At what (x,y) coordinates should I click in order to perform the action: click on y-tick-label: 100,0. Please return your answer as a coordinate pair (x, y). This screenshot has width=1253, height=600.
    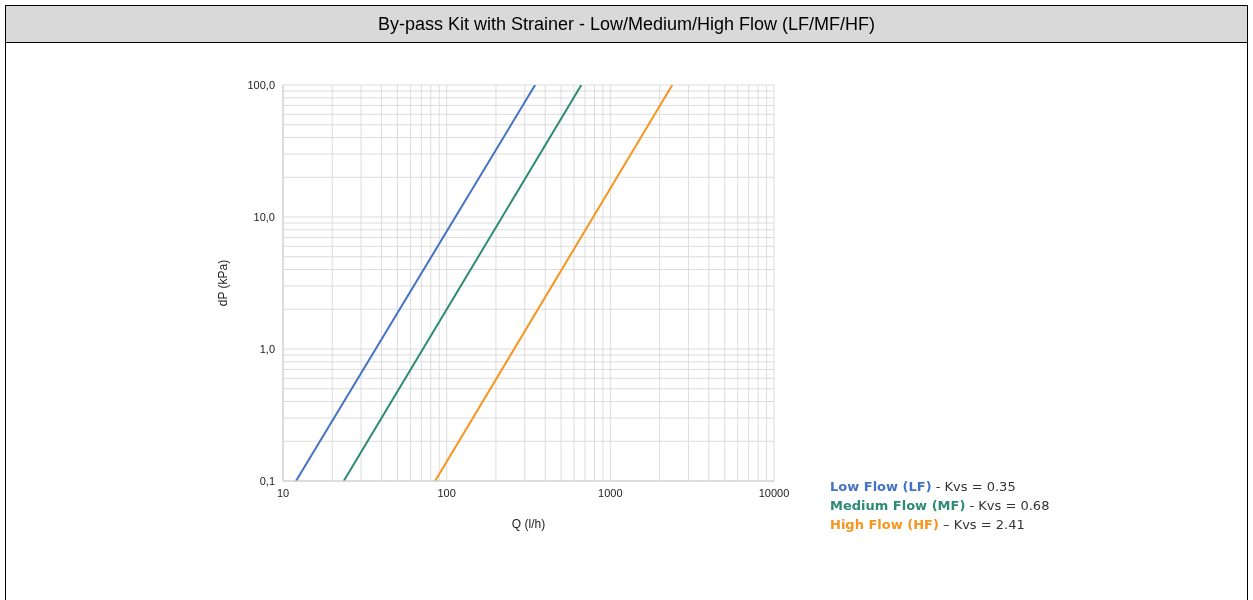
    Looking at the image, I should click on (261, 84).